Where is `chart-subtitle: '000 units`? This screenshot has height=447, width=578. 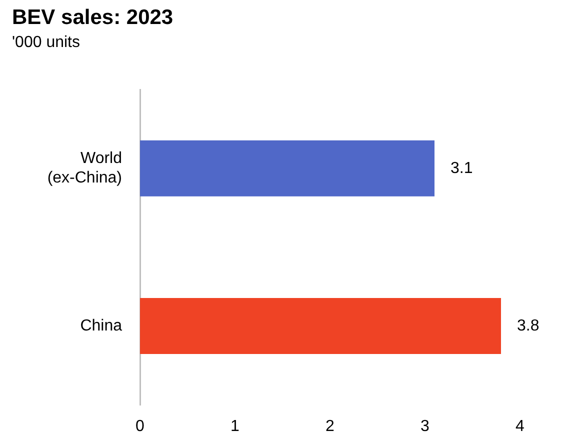
chart-subtitle: '000 units is located at coordinates (46, 43).